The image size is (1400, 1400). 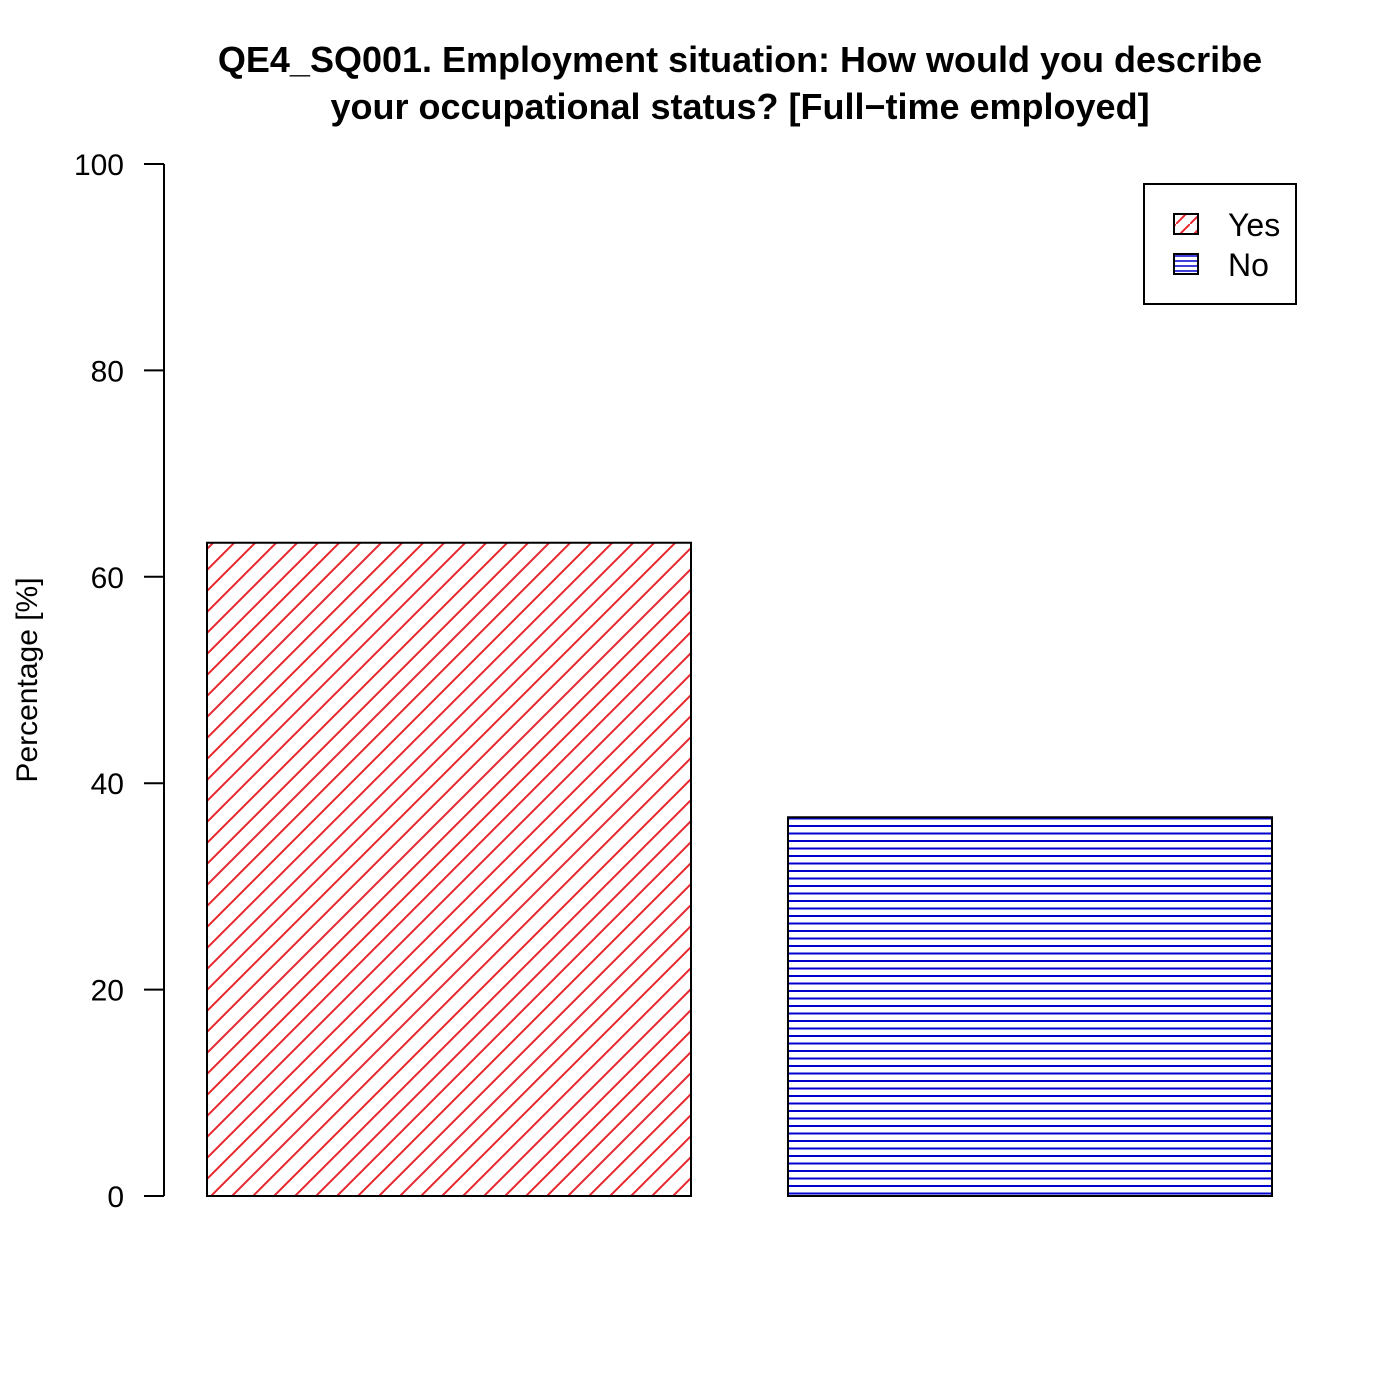 I want to click on legend-label-yes: Yes, so click(x=1254, y=225).